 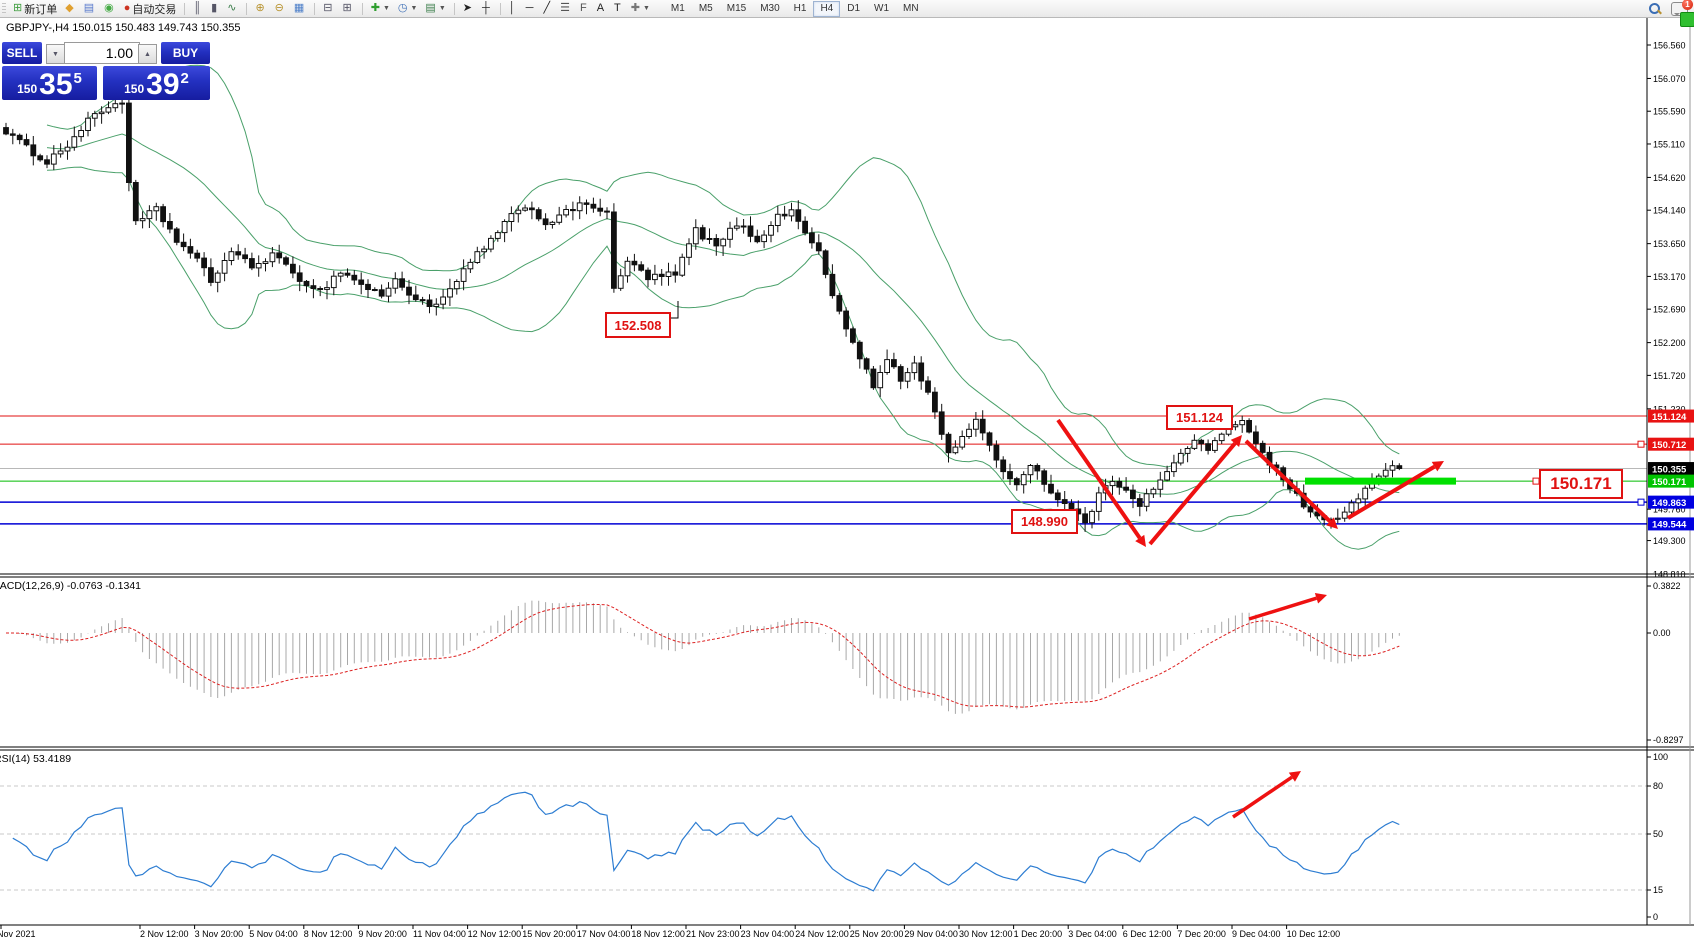 What do you see at coordinates (635, 8) in the screenshot?
I see `arrows-icon: ✚` at bounding box center [635, 8].